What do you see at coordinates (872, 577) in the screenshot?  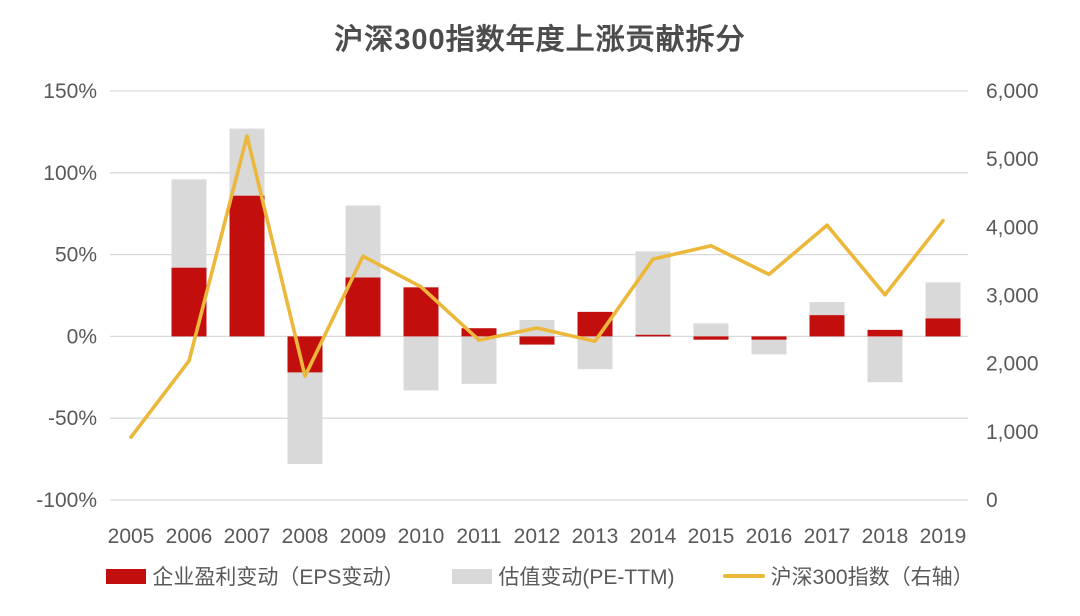 I see `legend-label-index: 沪深300指数（右轴）` at bounding box center [872, 577].